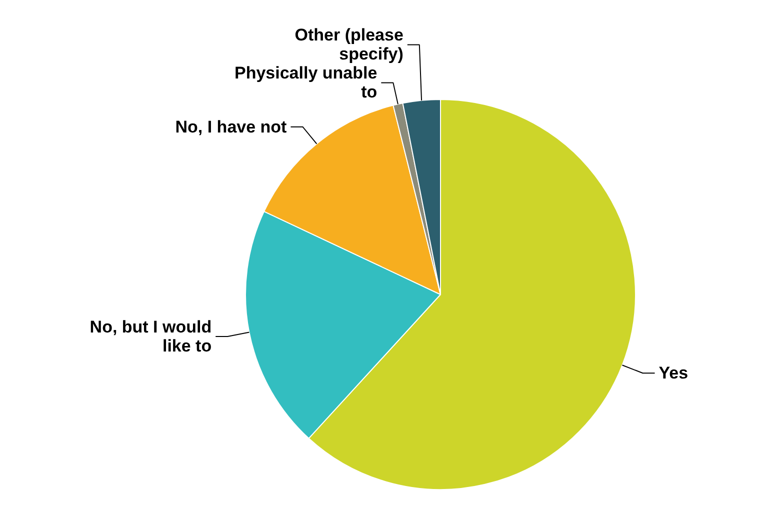  I want to click on slice-label: Physically unable to, so click(306, 83).